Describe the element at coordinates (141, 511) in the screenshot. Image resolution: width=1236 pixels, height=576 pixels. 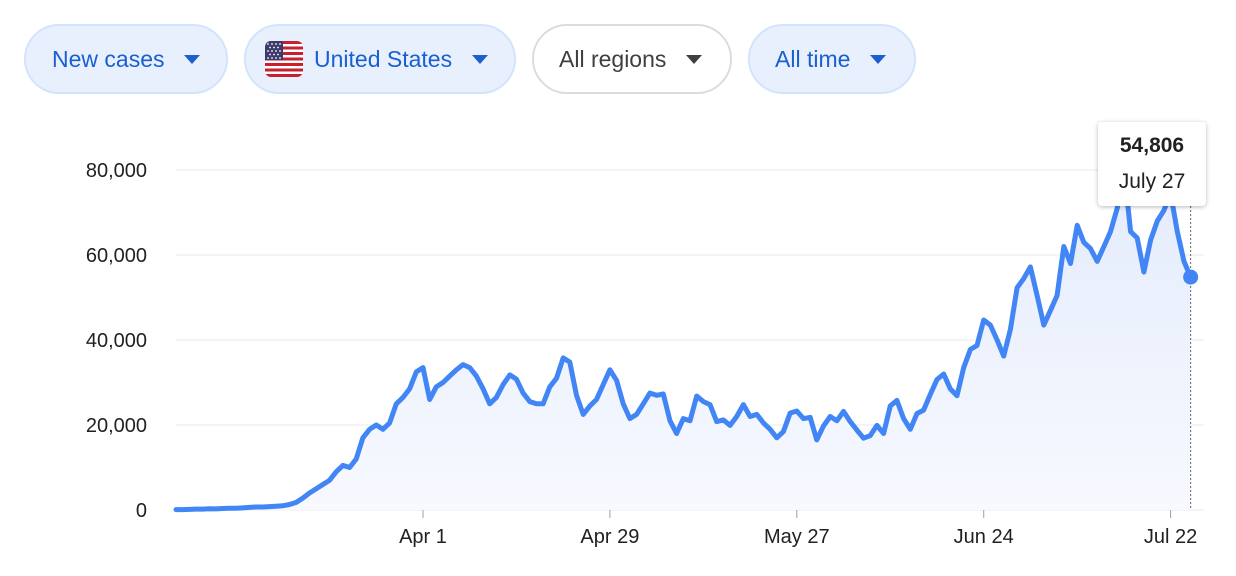
I see `y-tick-label: 0` at that location.